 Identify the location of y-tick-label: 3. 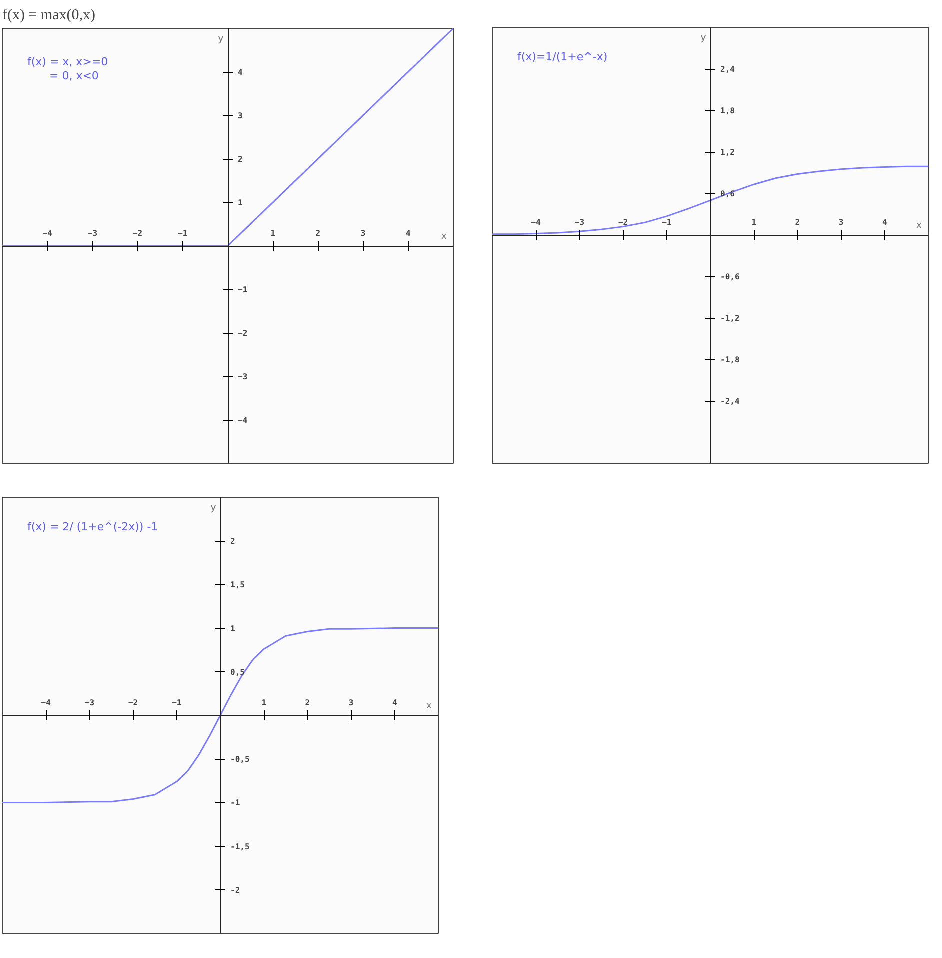
(240, 116).